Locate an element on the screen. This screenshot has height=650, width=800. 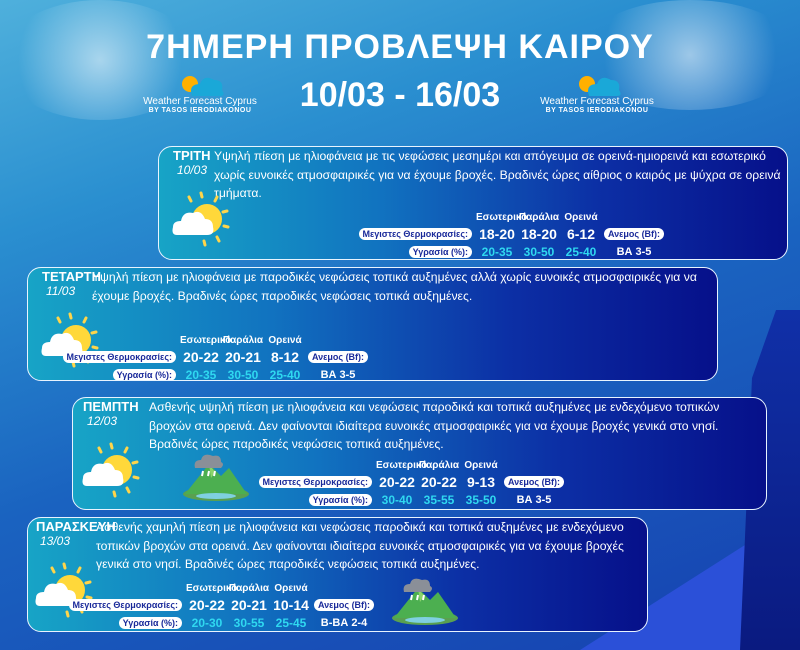
day-date: 11/03 is located at coordinates (61, 291).